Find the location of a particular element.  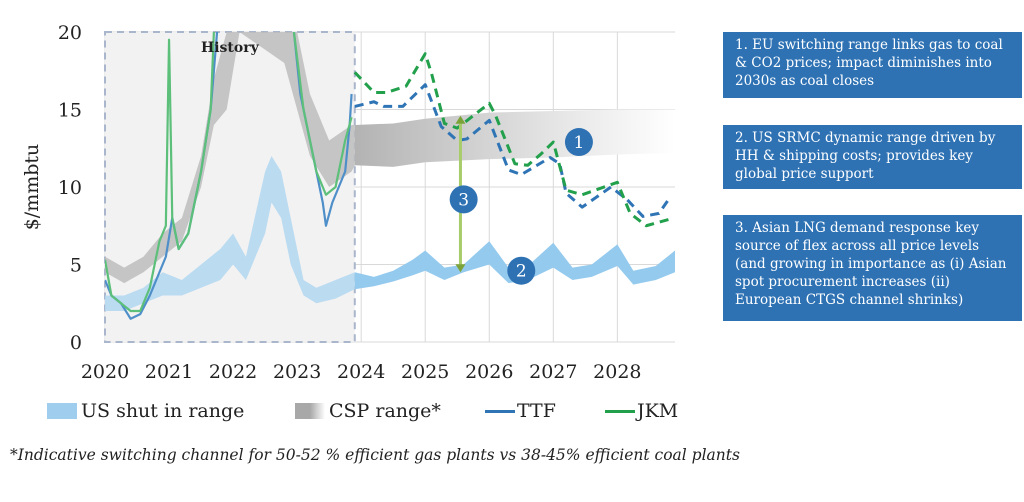

csp-range-history-band is located at coordinates (230, 158).